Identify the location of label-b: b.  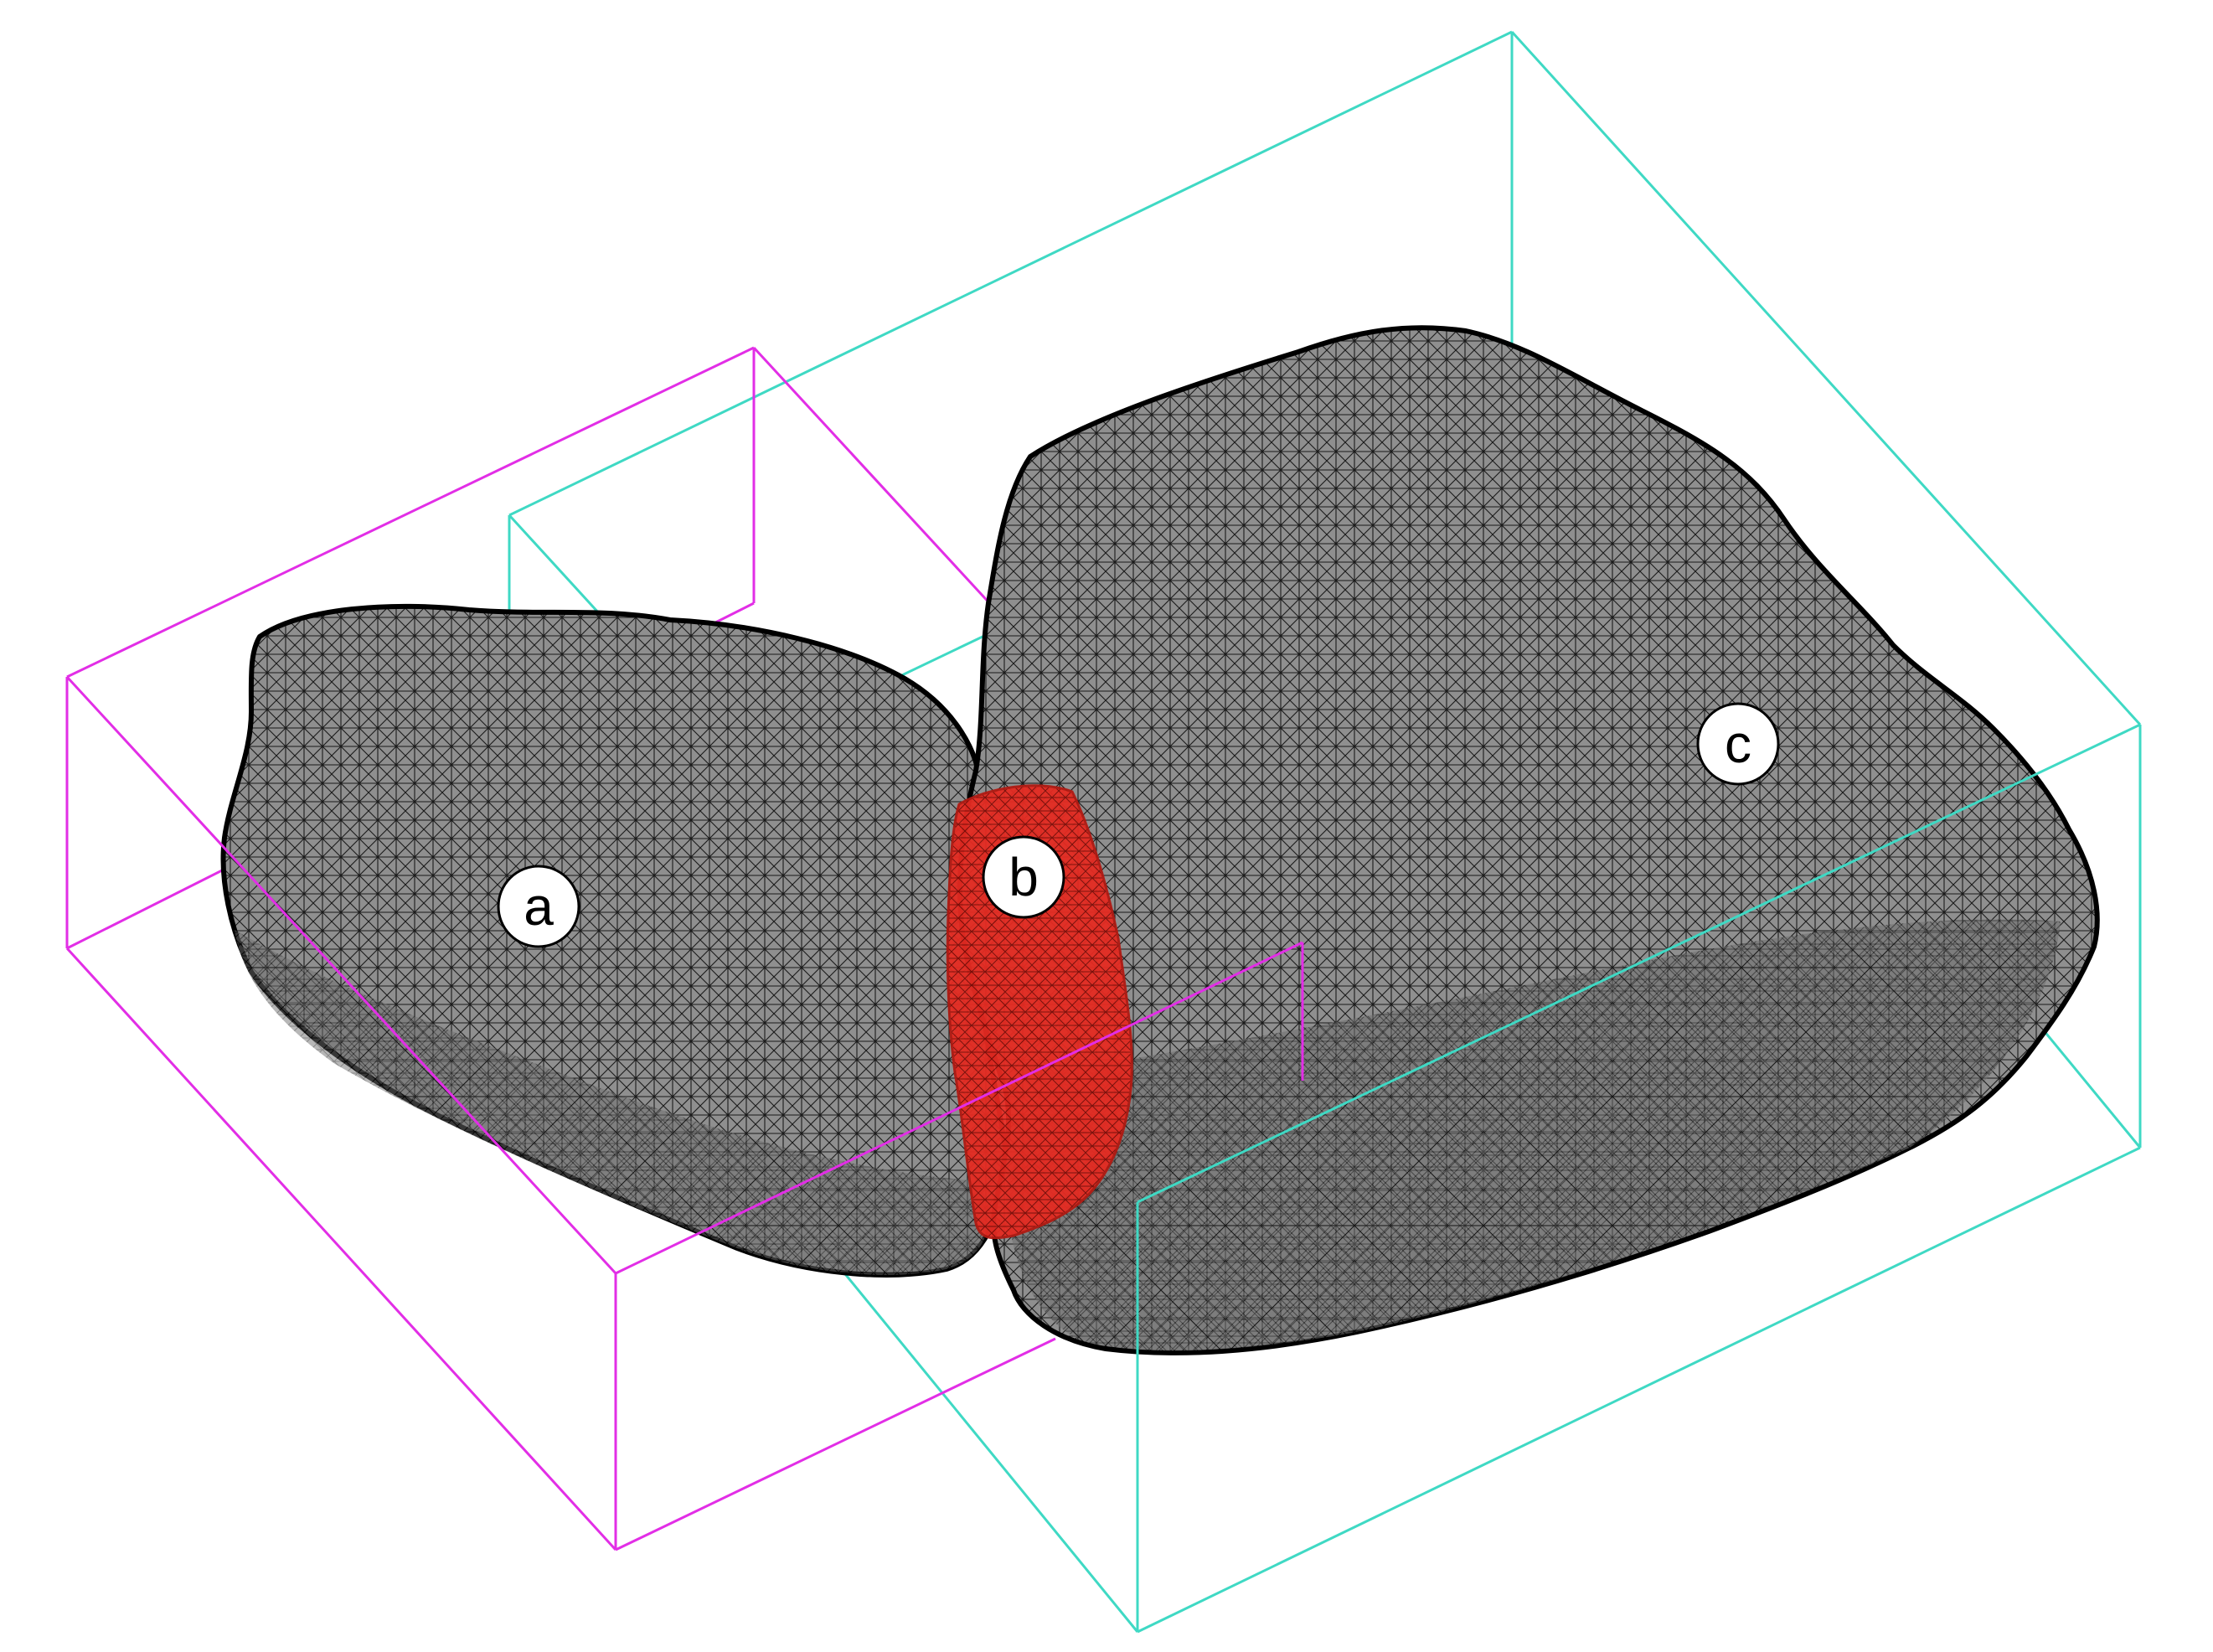
(1023, 877).